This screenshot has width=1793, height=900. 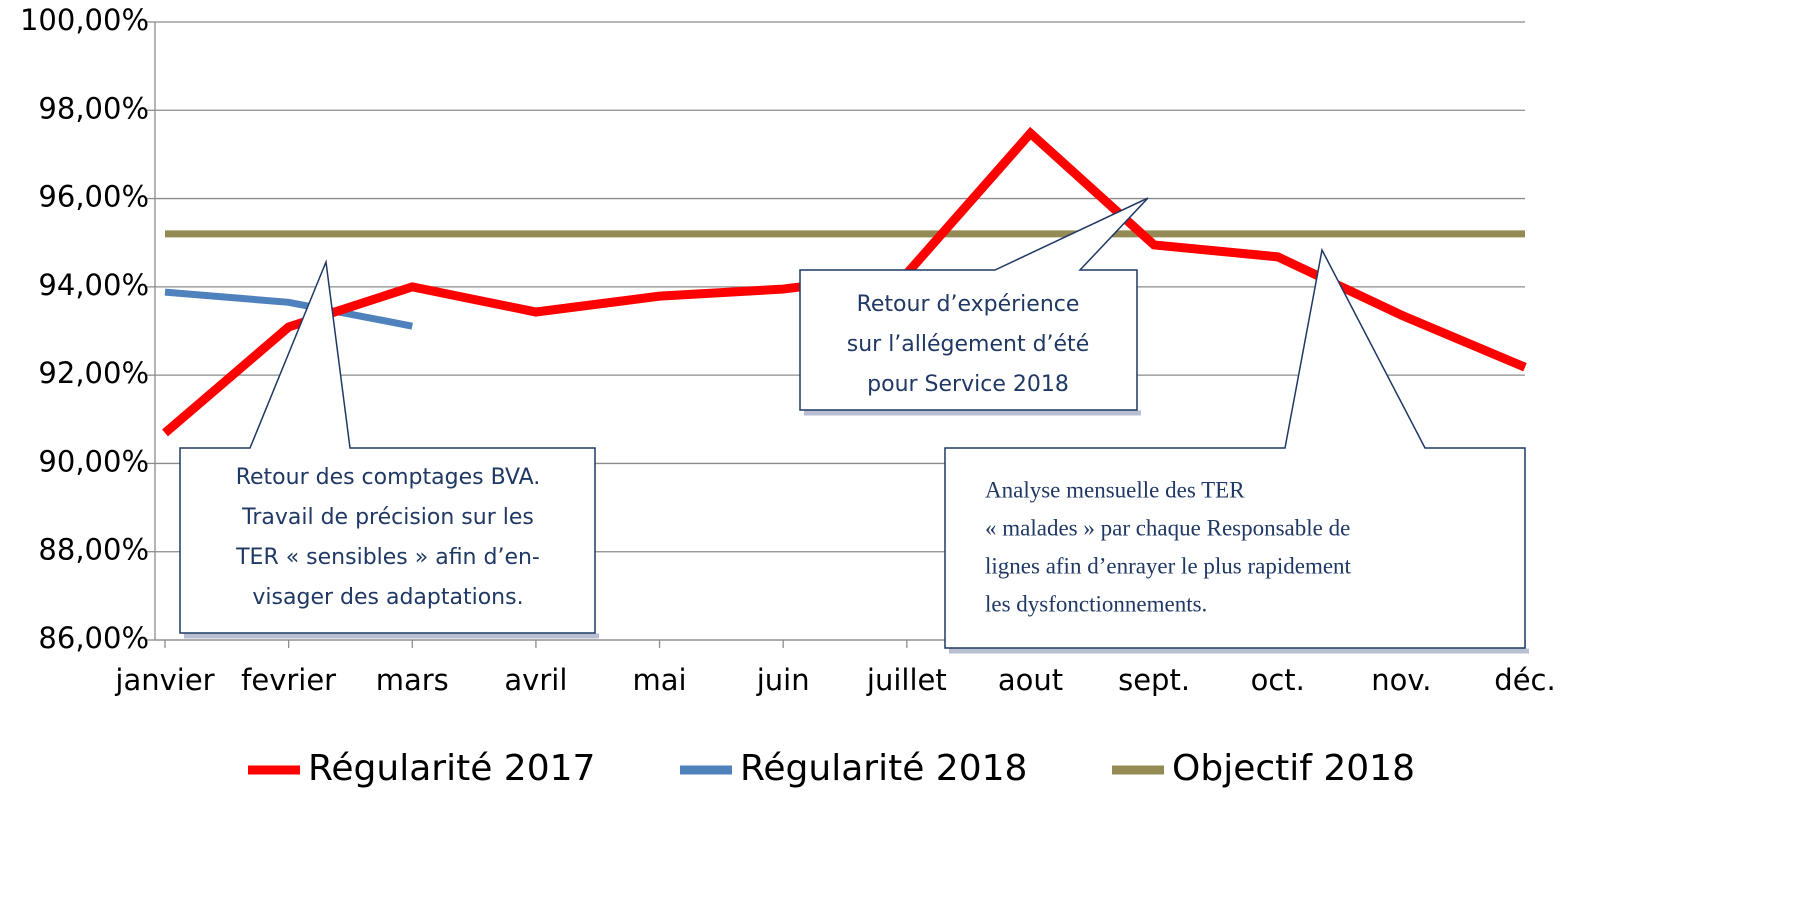 I want to click on annotation-text: Travail de précision sur les, so click(x=387, y=517).